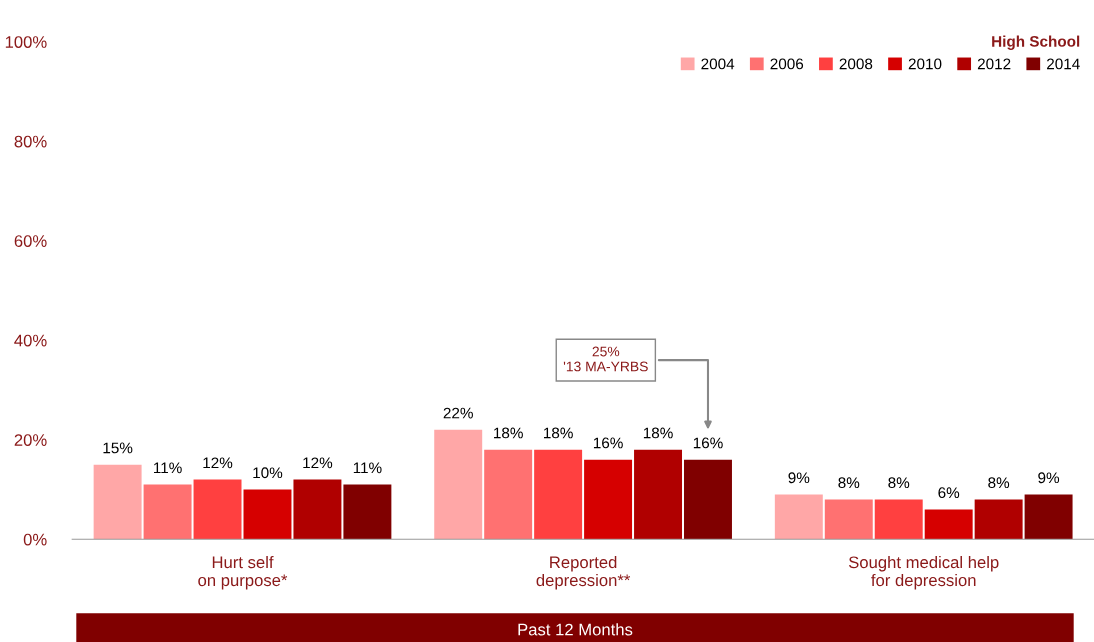  I want to click on y-tick-label: 40%, so click(30, 340).